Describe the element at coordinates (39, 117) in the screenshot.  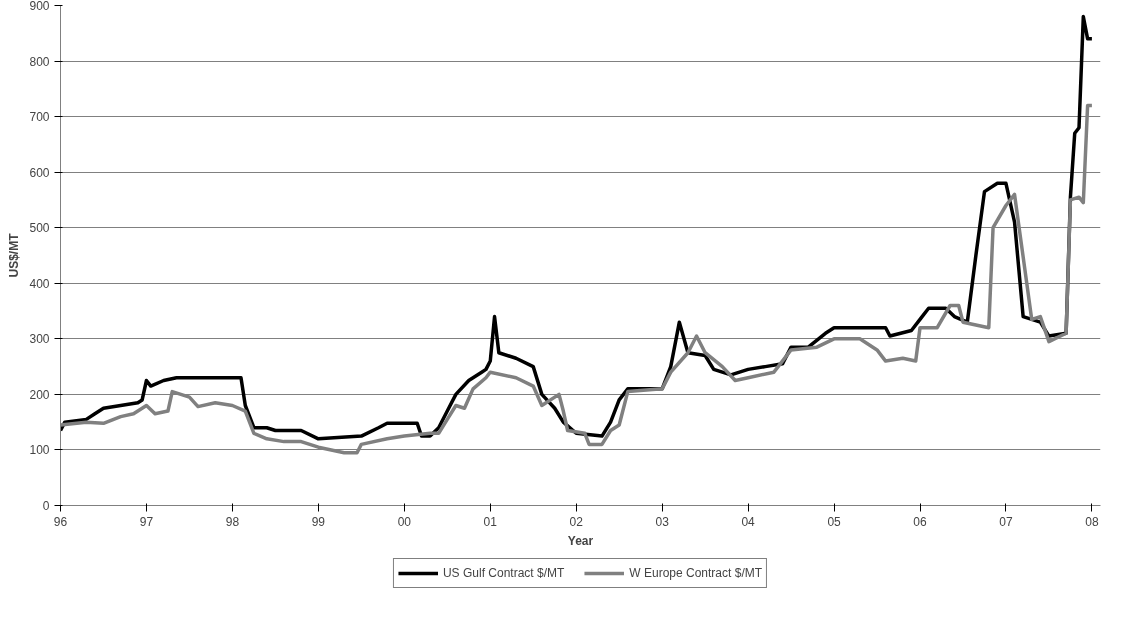
I see `y-tick-label: 700` at that location.